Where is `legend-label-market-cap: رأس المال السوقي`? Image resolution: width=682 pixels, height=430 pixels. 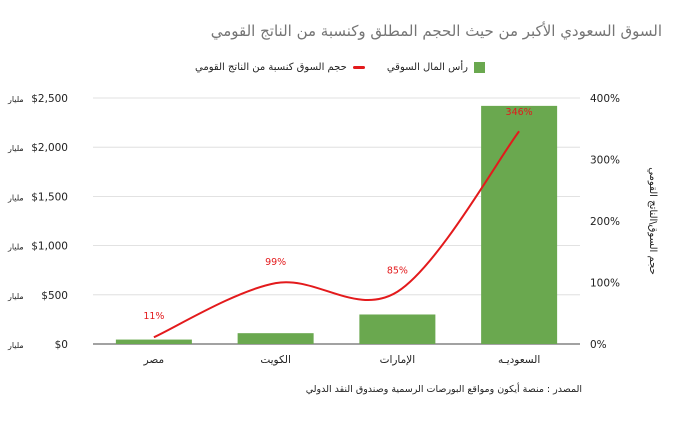
legend-label-market-cap: رأس المال السوقي is located at coordinates (427, 67).